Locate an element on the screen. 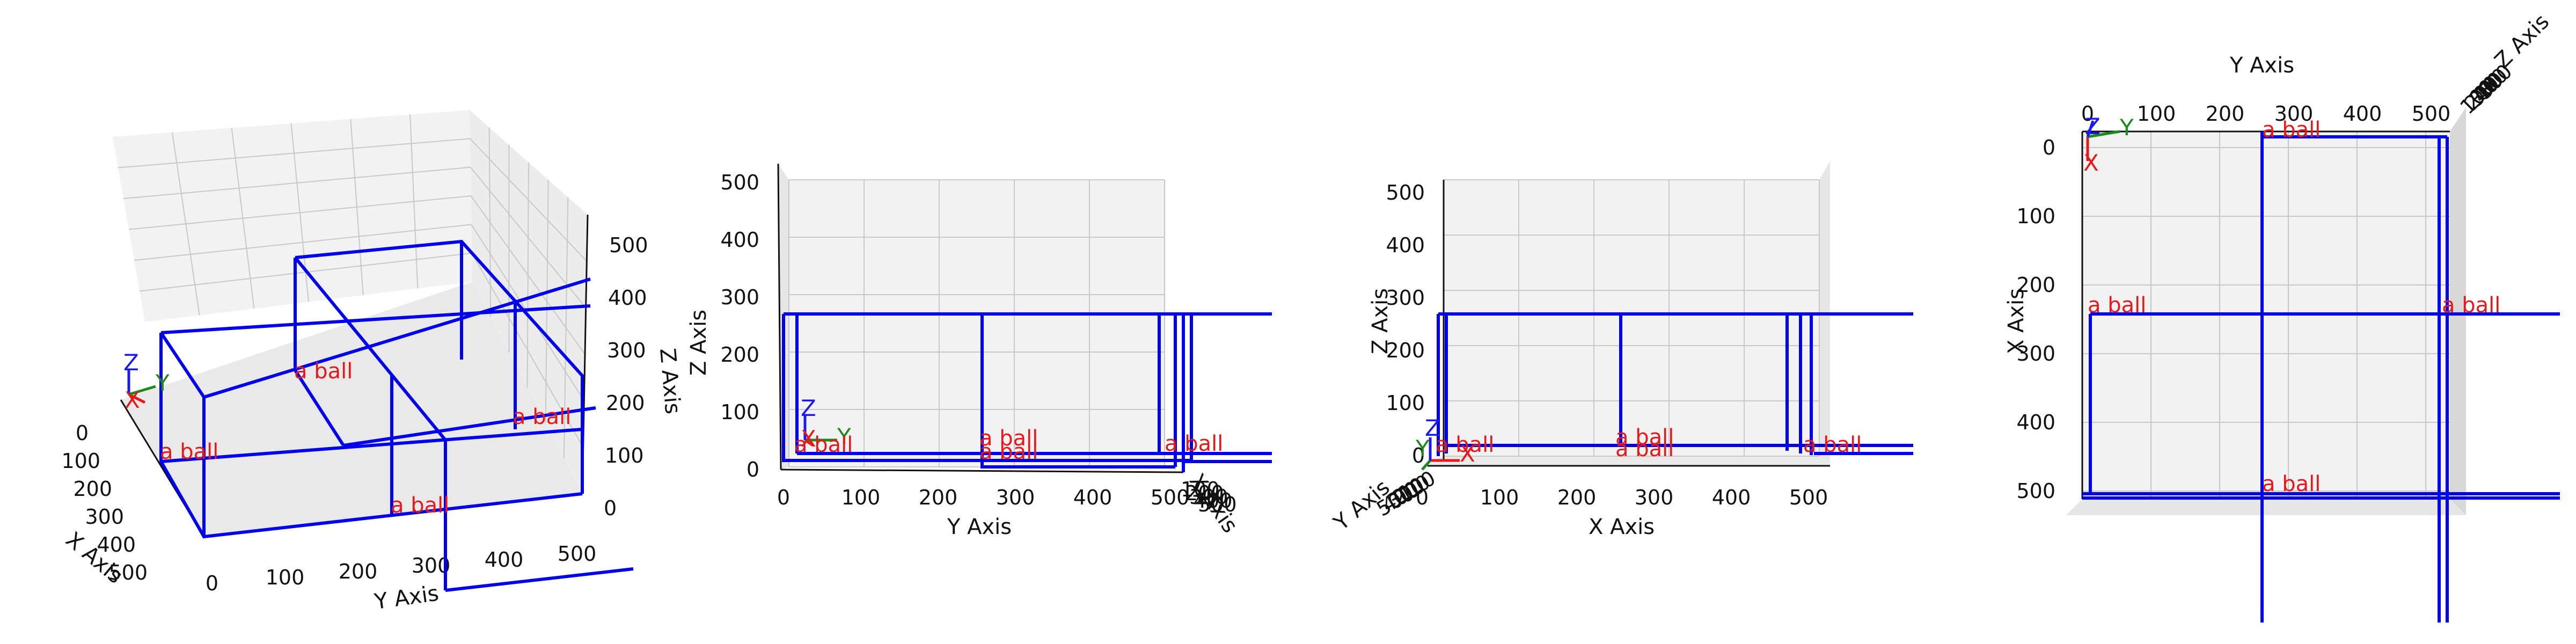 This screenshot has height=644, width=2576. box-wireframe is located at coordinates (1675, 384).